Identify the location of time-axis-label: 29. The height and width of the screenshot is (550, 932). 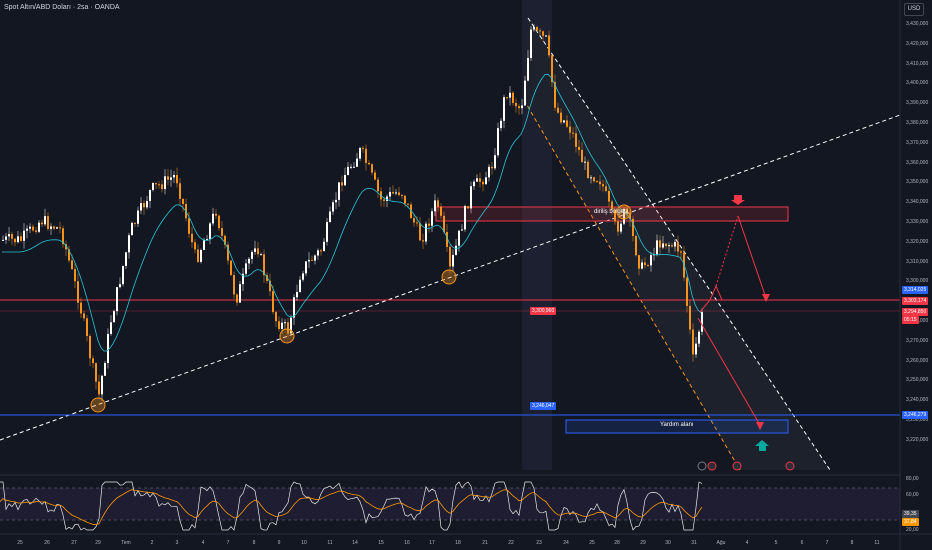
(98, 543).